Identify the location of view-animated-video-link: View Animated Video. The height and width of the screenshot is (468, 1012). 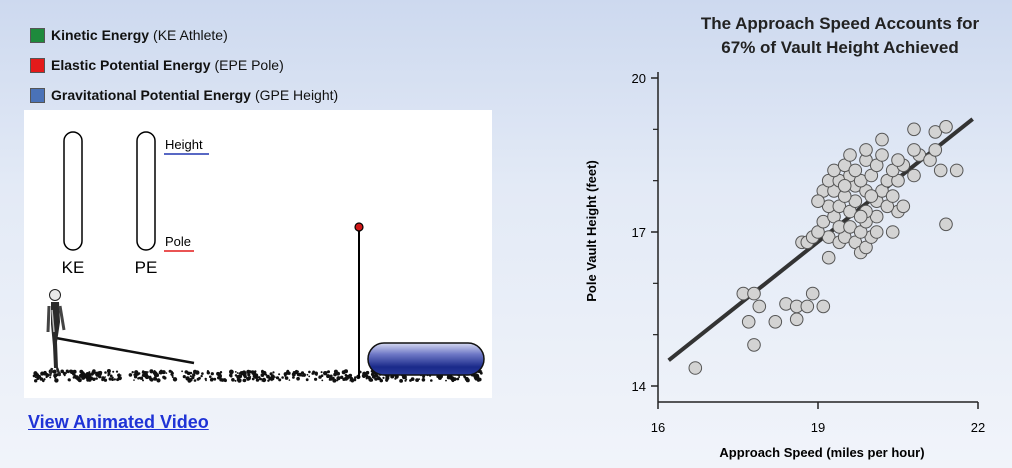
(118, 422).